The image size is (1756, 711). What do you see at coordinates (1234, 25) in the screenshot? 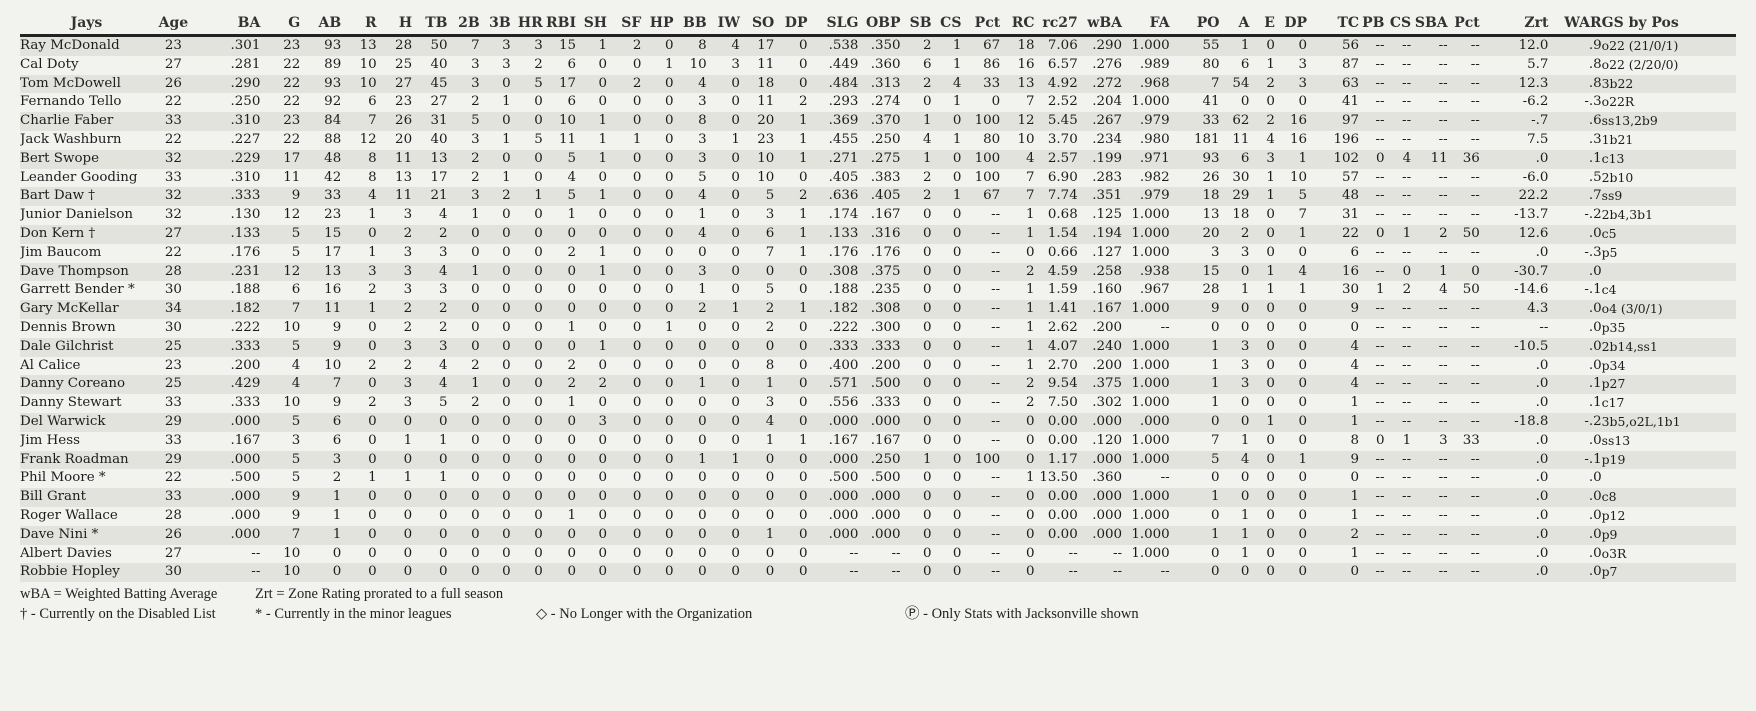
I see `column-header-a: A` at bounding box center [1234, 25].